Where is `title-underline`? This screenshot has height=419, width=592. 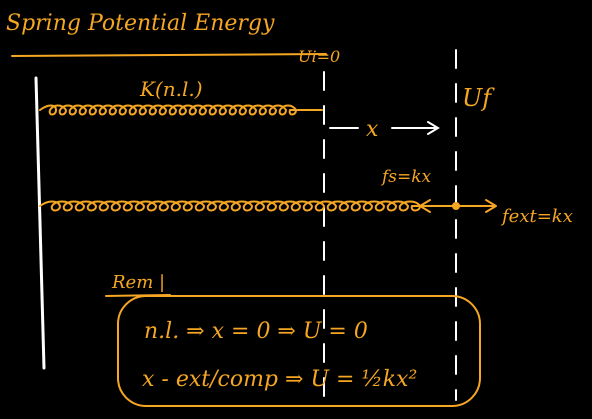
title-underline is located at coordinates (169, 55).